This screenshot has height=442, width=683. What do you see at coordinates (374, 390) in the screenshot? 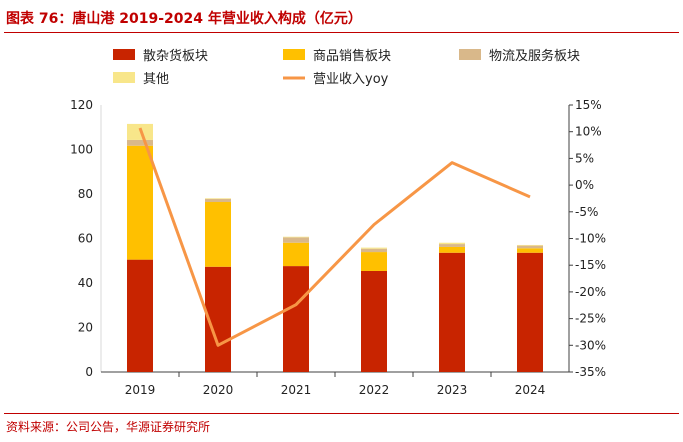
I see `x-tick-label: 2022` at bounding box center [374, 390].